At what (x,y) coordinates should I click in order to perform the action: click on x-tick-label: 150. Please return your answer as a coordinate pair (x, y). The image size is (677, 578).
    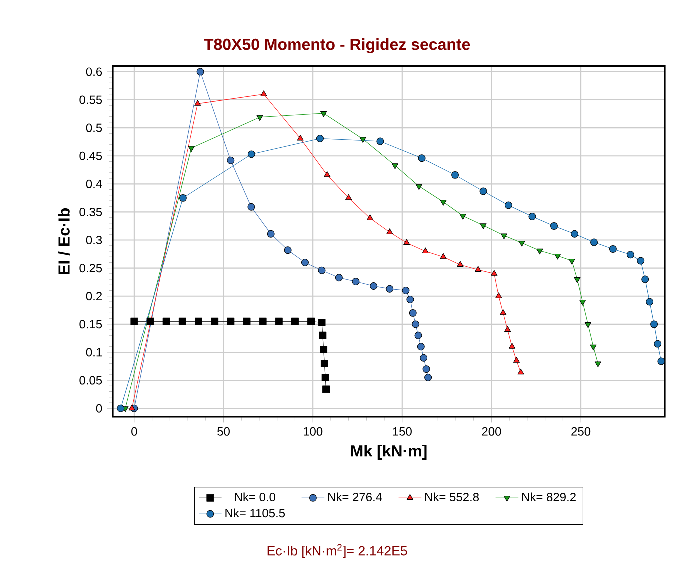
    Looking at the image, I should click on (402, 431).